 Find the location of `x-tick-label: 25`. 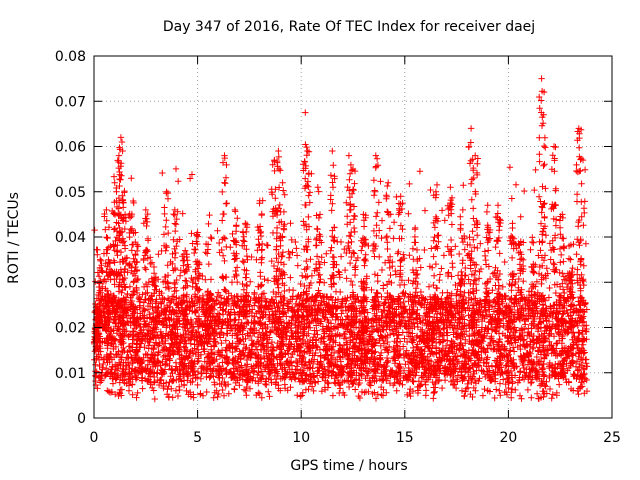

x-tick-label: 25 is located at coordinates (612, 438).